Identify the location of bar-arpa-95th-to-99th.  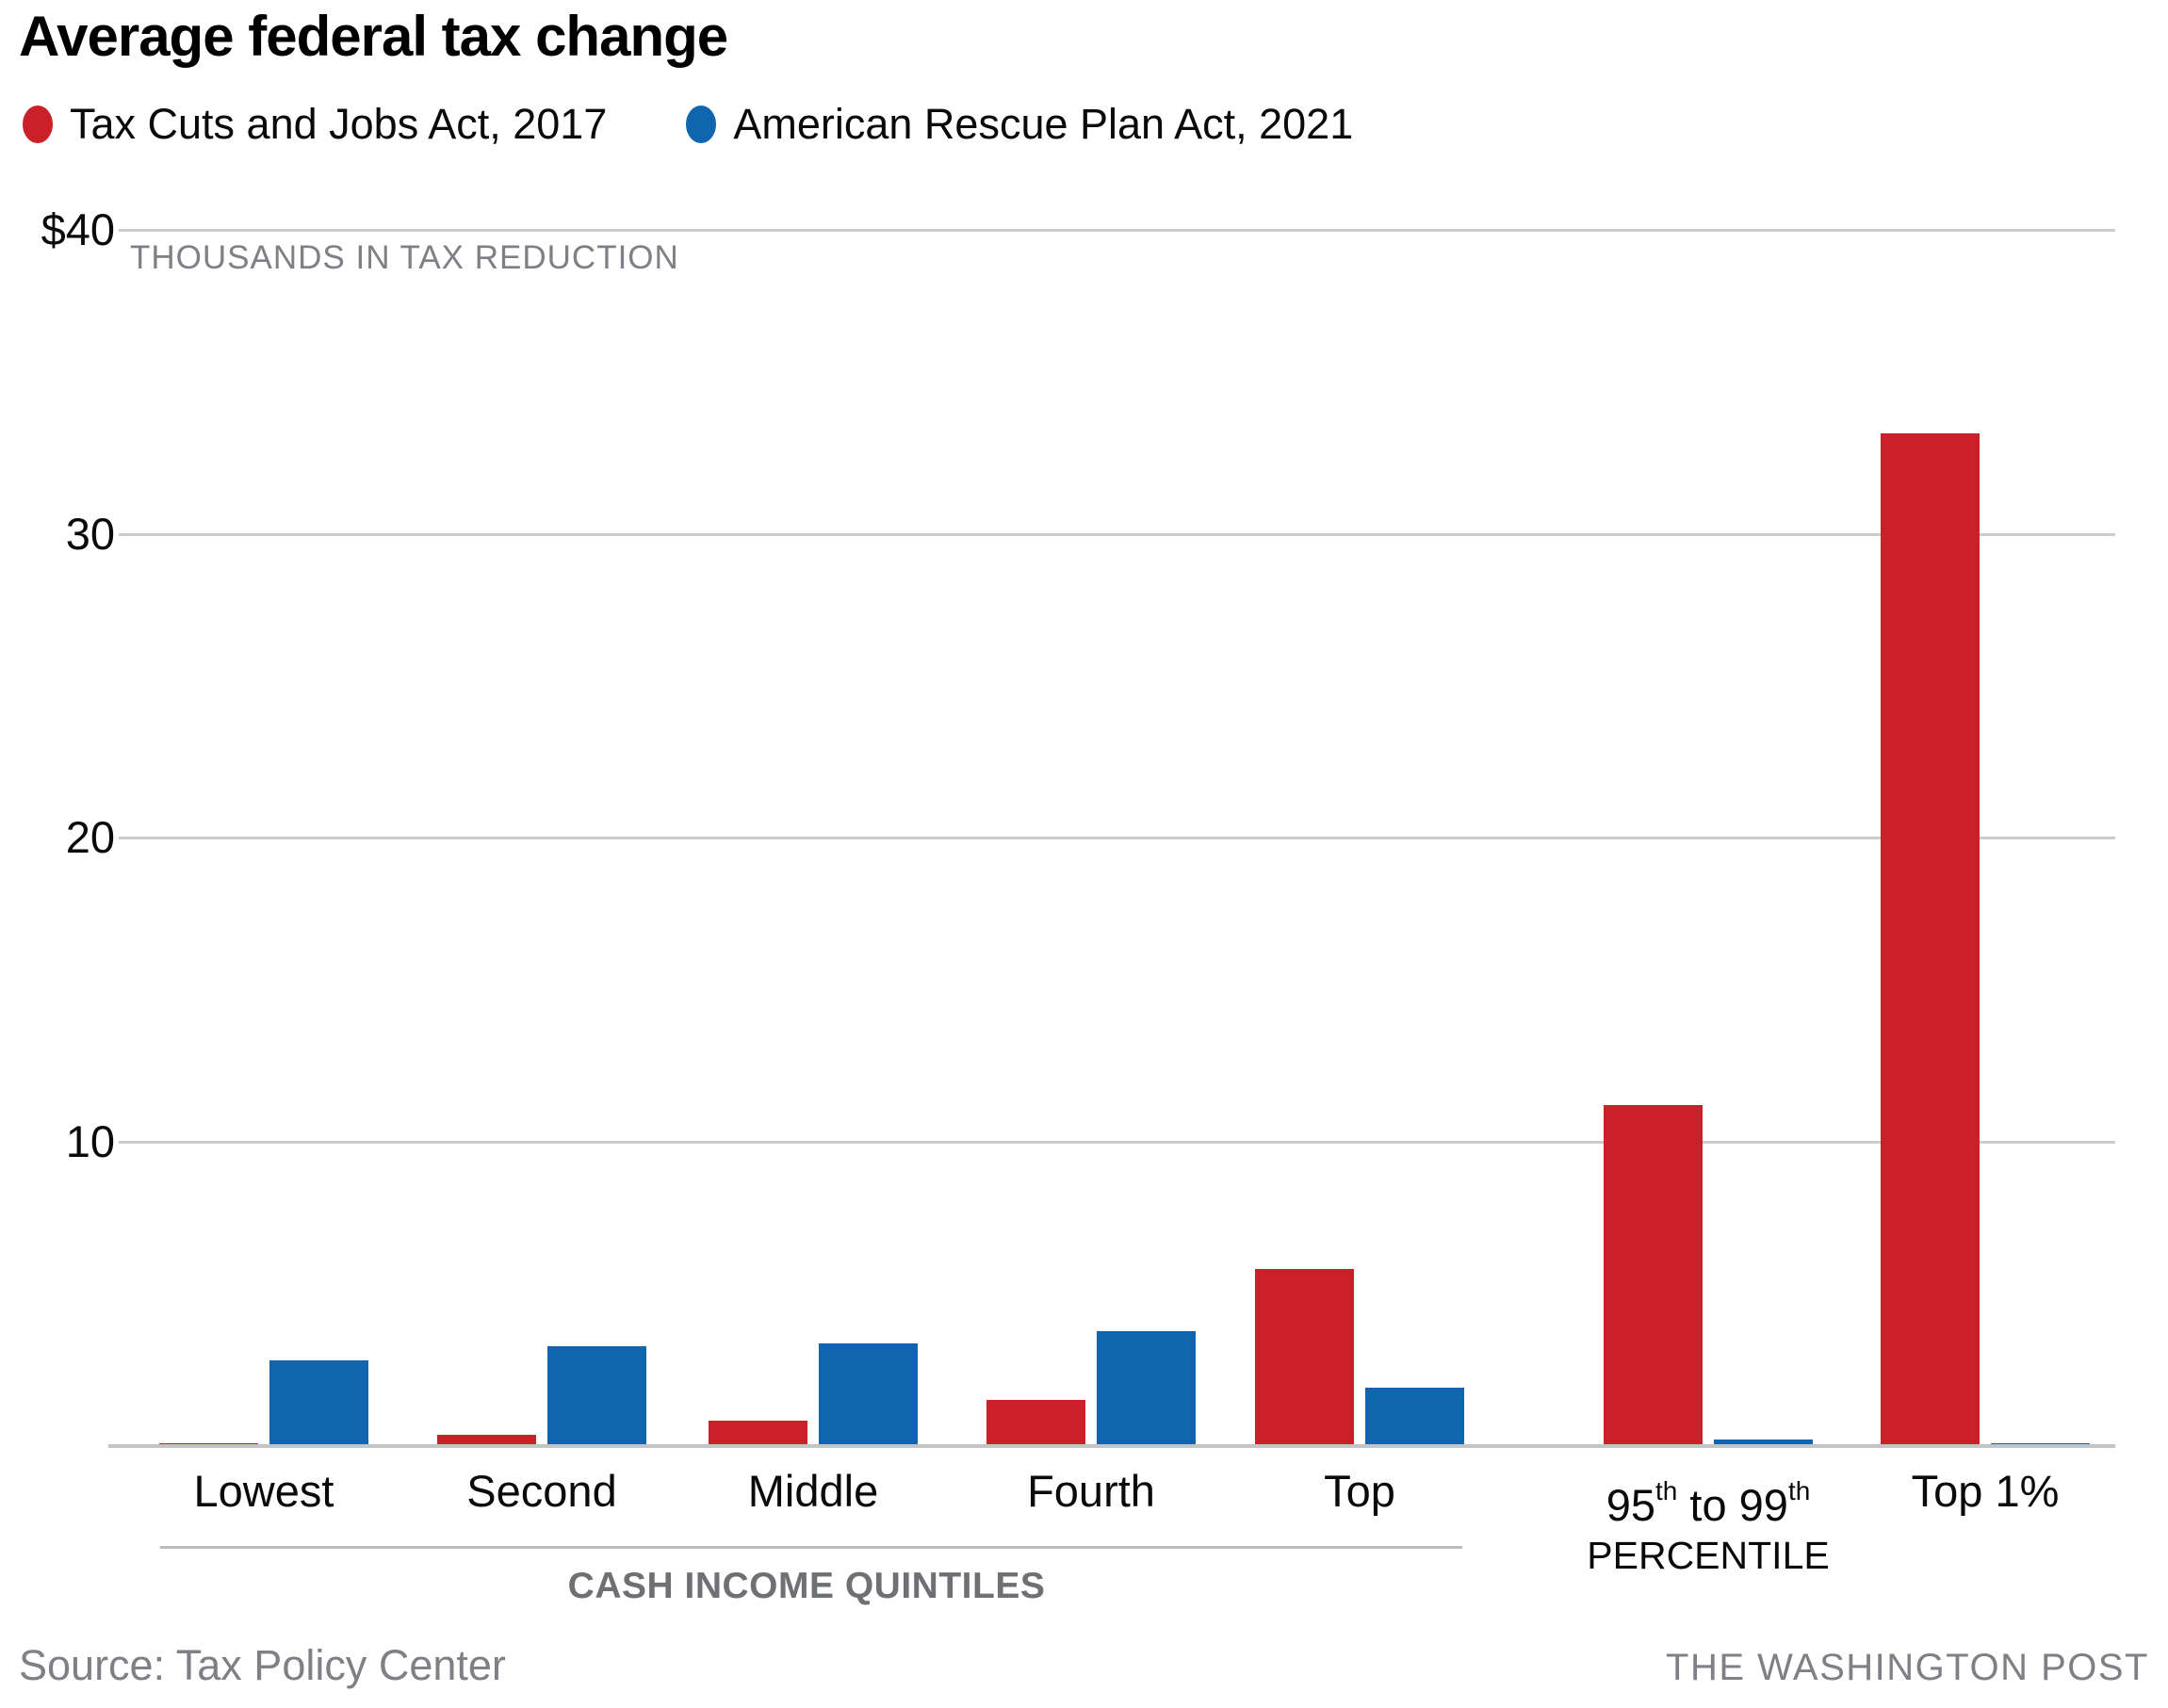
(1763, 1442).